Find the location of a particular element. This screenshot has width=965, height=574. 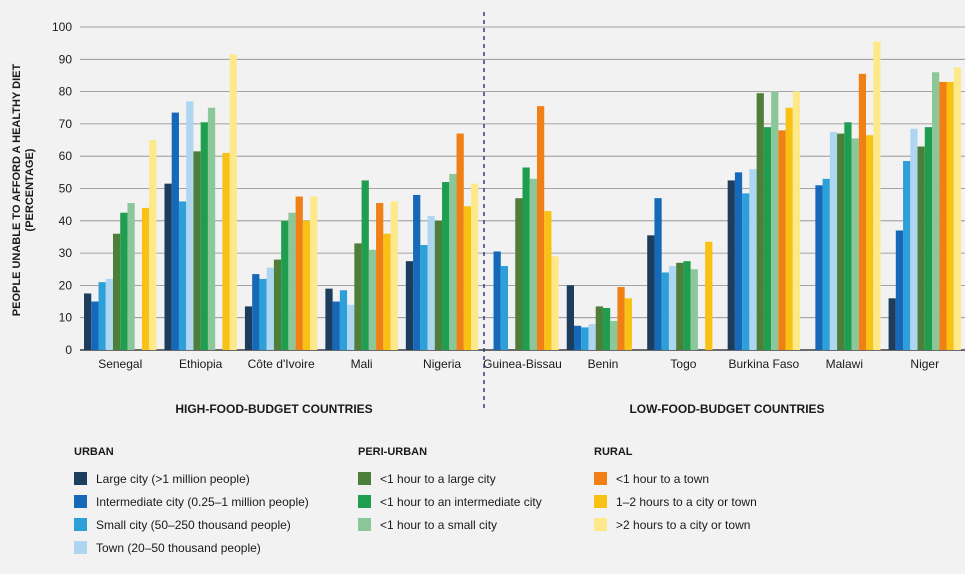

legend-item: <1 hour to a town is located at coordinates (675, 478).